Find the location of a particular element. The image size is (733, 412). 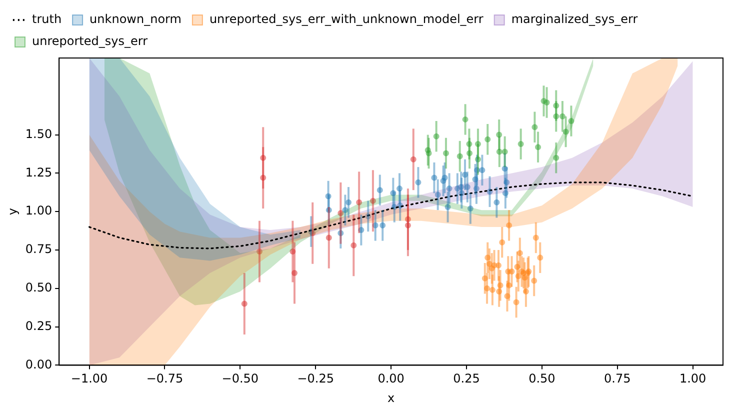

x-tick-label: 0.25 is located at coordinates (466, 379).